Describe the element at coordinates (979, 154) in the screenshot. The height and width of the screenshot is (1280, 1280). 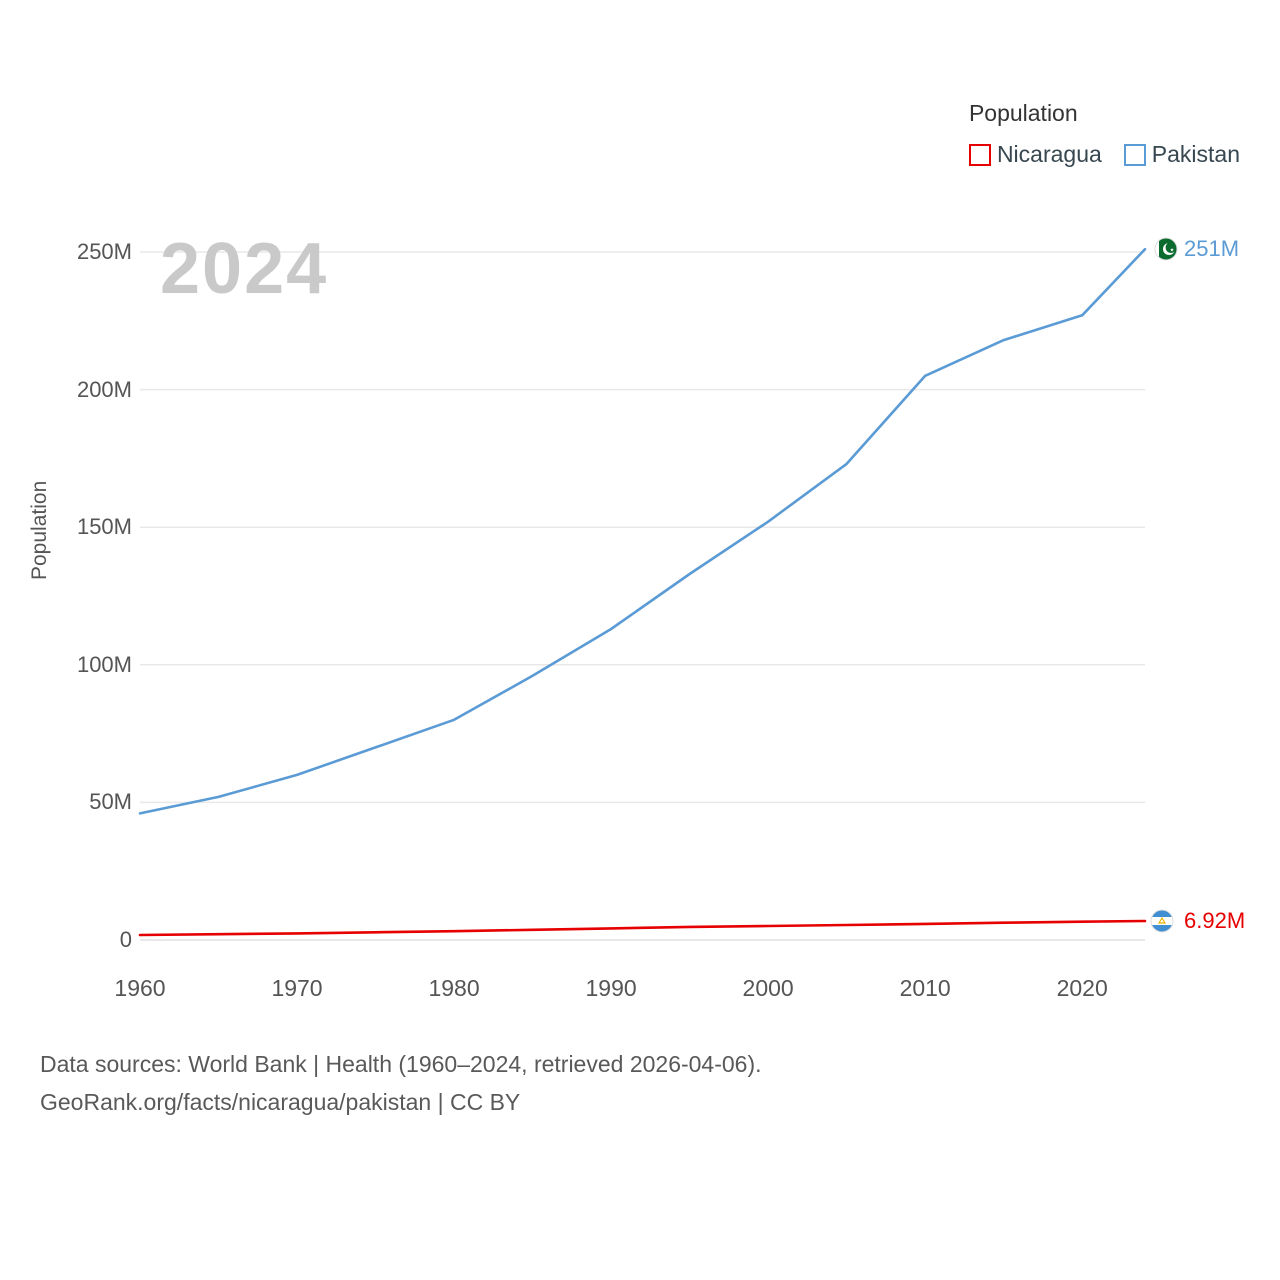
I see `nicaragua-swatch-icon` at that location.